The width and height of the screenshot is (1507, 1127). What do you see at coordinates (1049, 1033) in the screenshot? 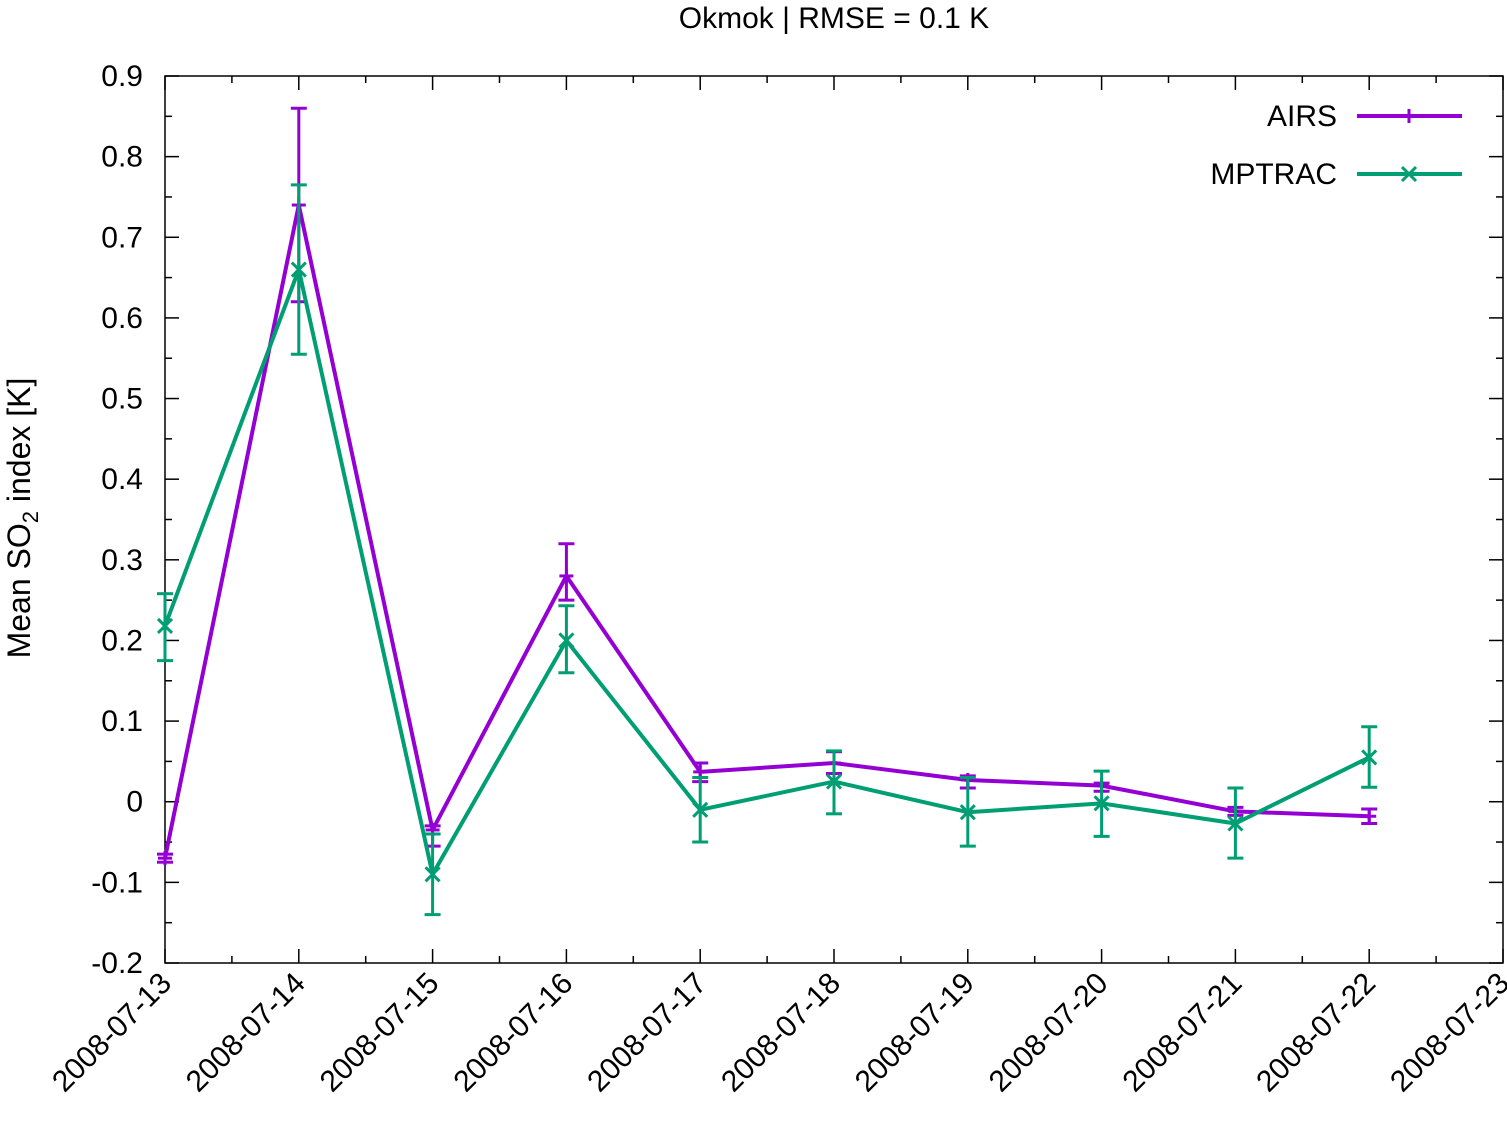
I see `x-tick-label: 2008-07-20` at bounding box center [1049, 1033].